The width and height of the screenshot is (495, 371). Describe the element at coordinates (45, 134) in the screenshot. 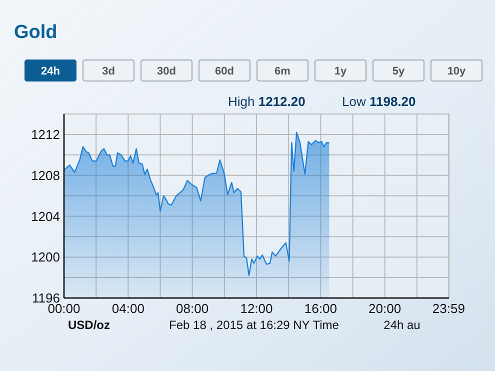

I see `y-tick-label: 1212` at that location.